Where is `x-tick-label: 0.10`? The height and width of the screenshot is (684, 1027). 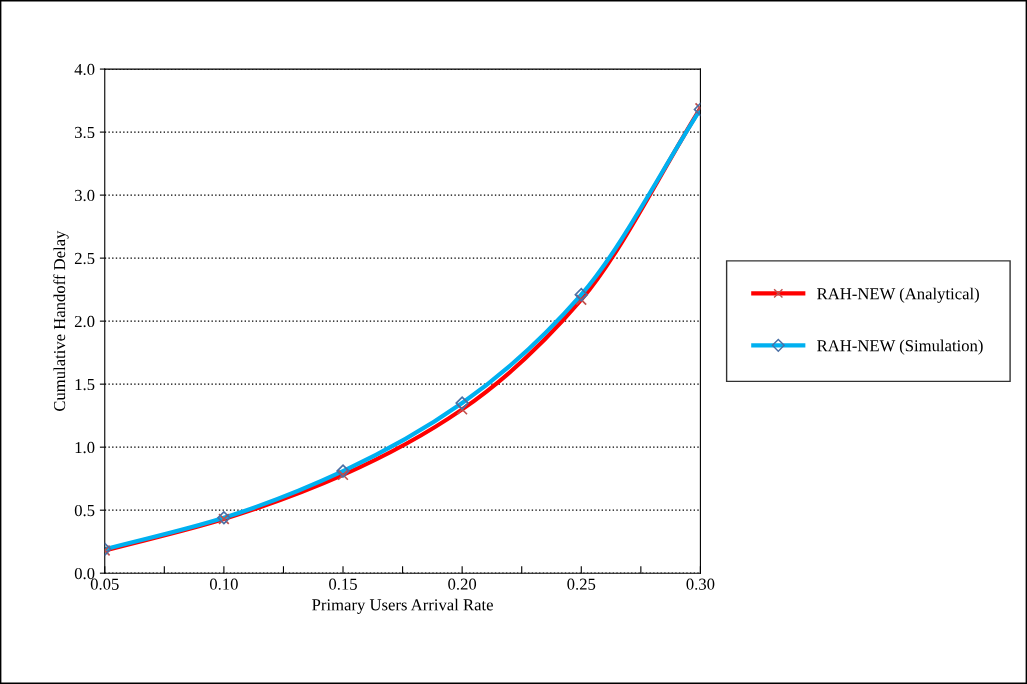 x-tick-label: 0.10 is located at coordinates (223, 584).